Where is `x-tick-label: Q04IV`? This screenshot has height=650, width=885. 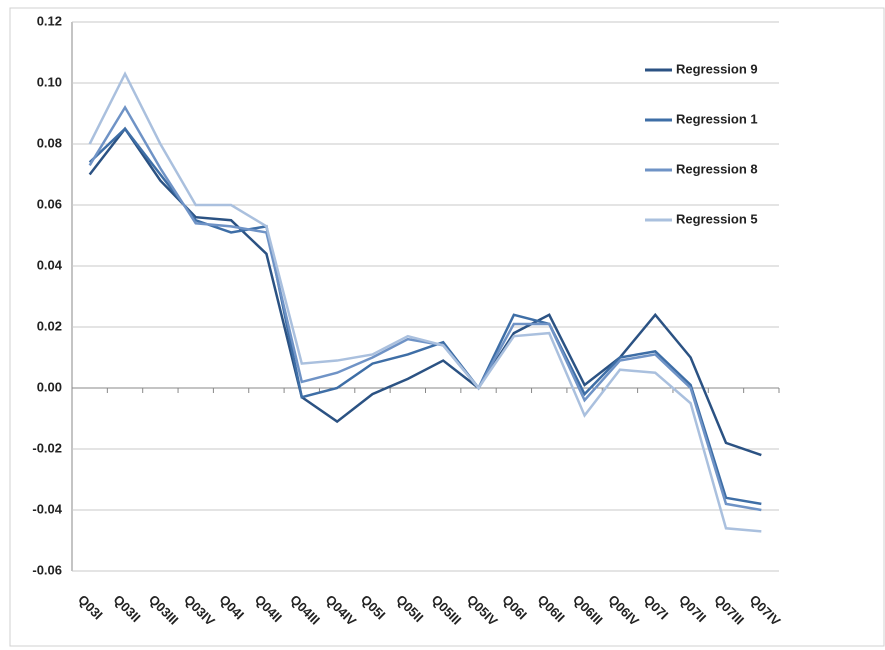
x-tick-label: Q04IV is located at coordinates (341, 610).